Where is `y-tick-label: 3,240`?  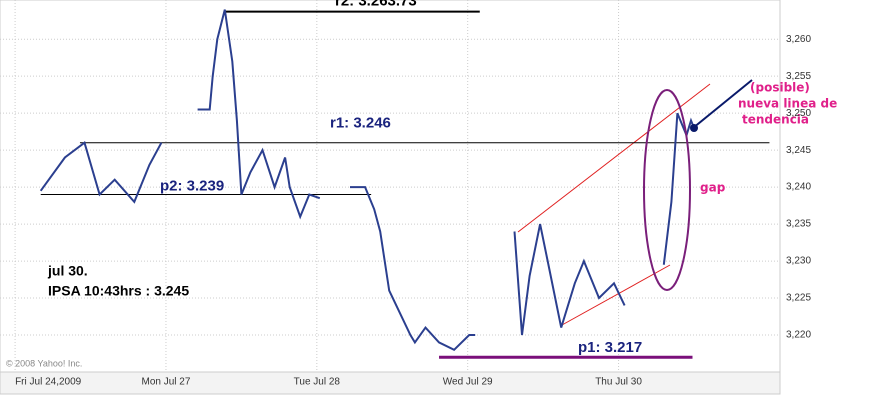 y-tick-label: 3,240 is located at coordinates (798, 187).